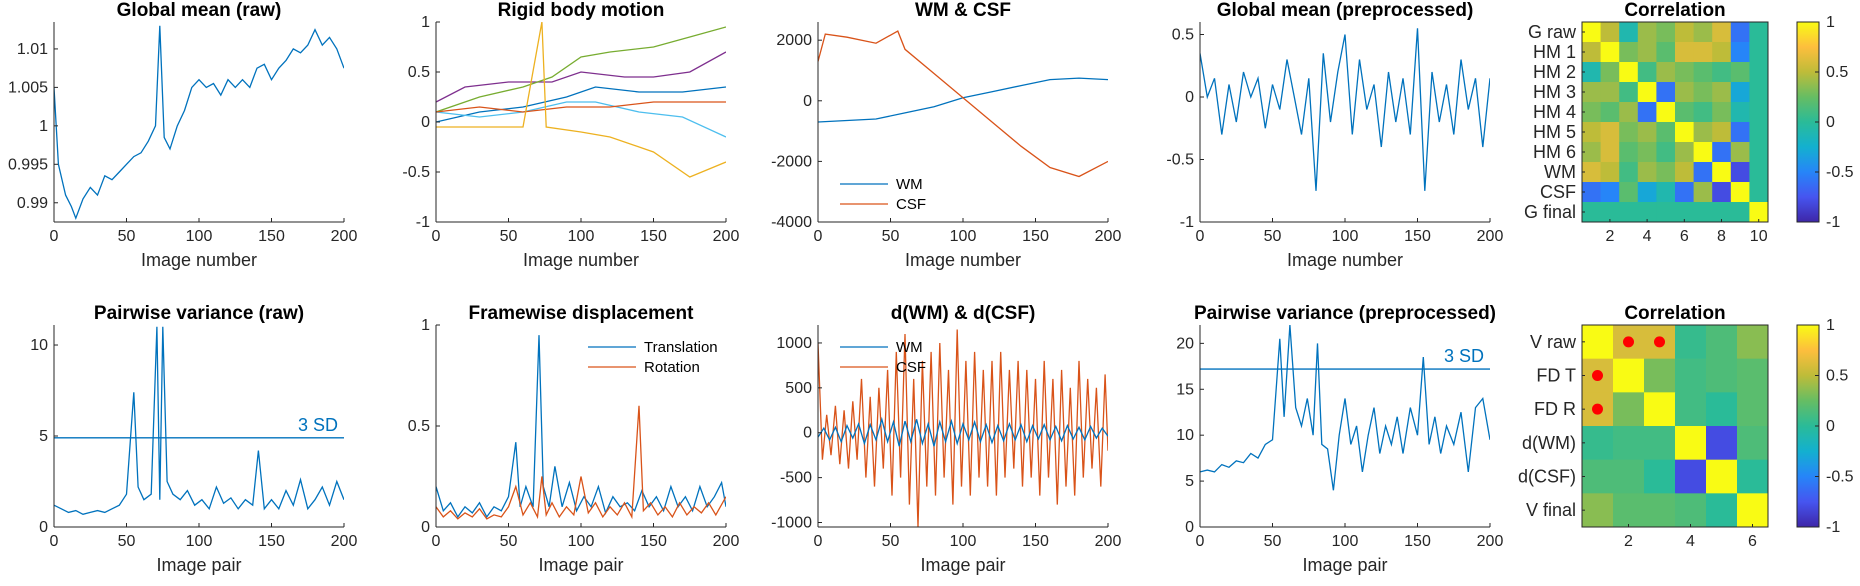  I want to click on x-tick-label: 8, so click(1721, 236).